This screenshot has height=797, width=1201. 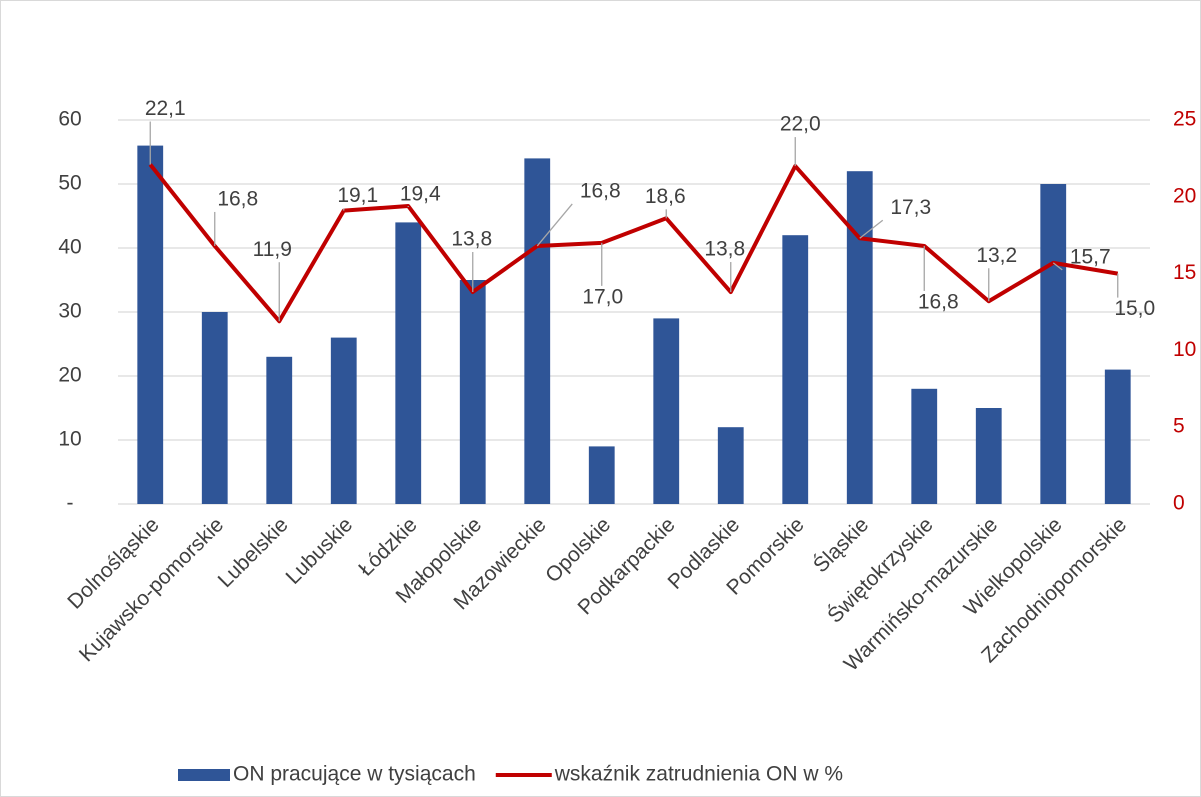 I want to click on data-label: 19,1, so click(x=357, y=195).